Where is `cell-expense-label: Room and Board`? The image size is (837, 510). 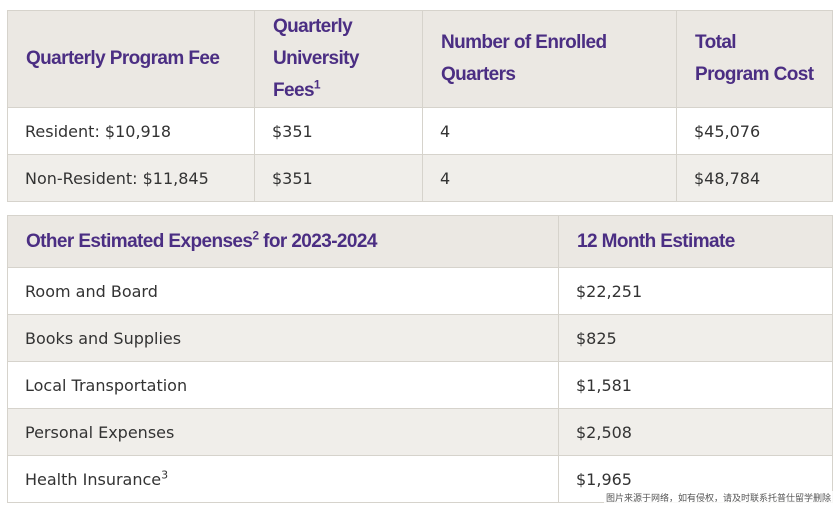 cell-expense-label: Room and Board is located at coordinates (283, 291).